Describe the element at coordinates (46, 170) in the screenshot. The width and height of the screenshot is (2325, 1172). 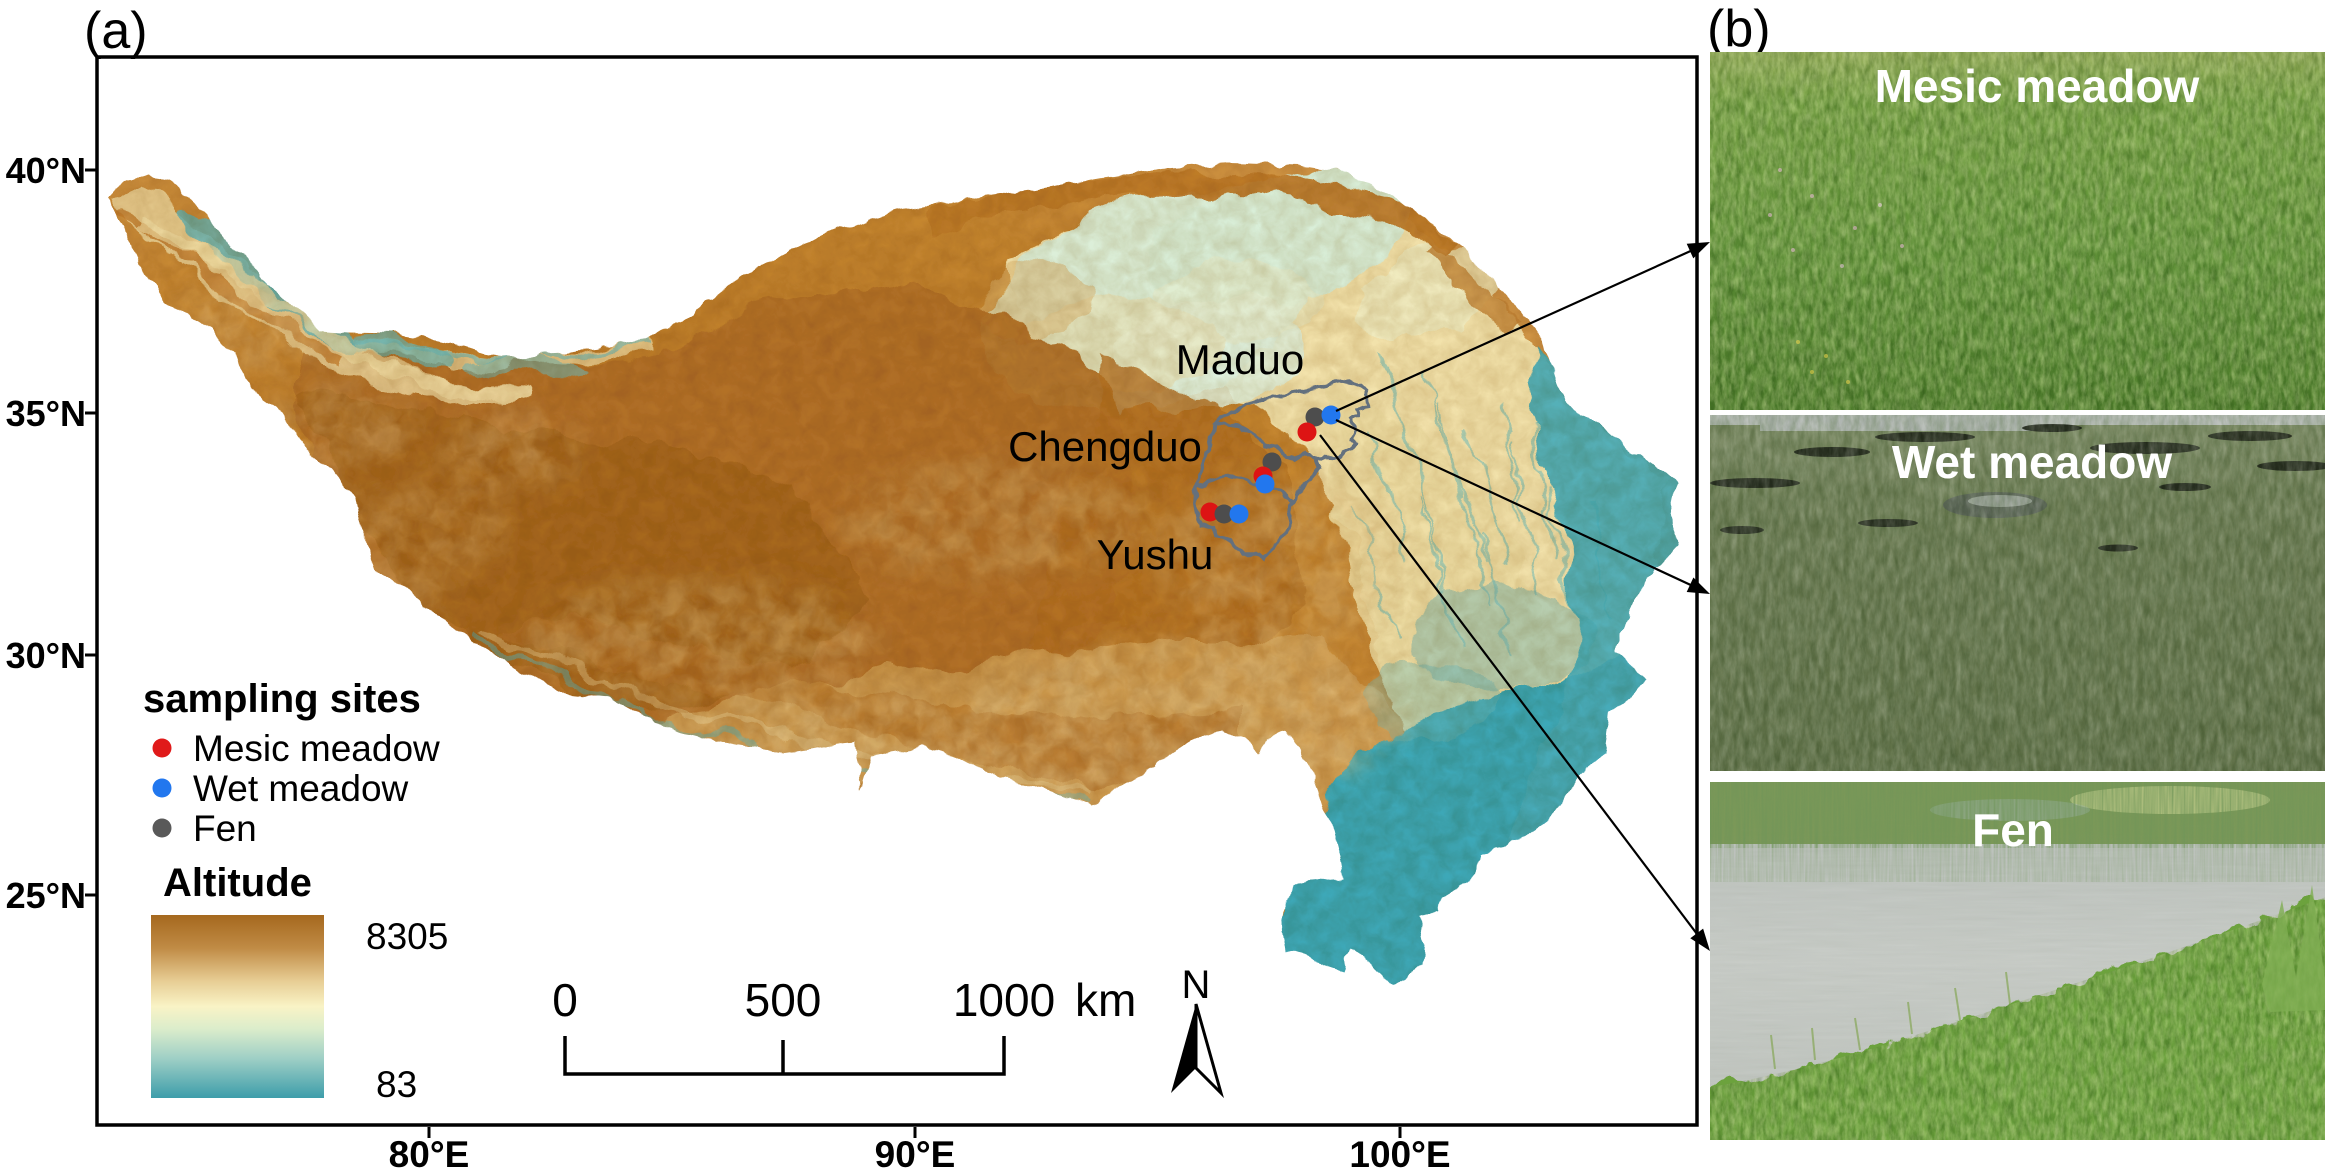
I see `svg-text: 40°N` at that location.